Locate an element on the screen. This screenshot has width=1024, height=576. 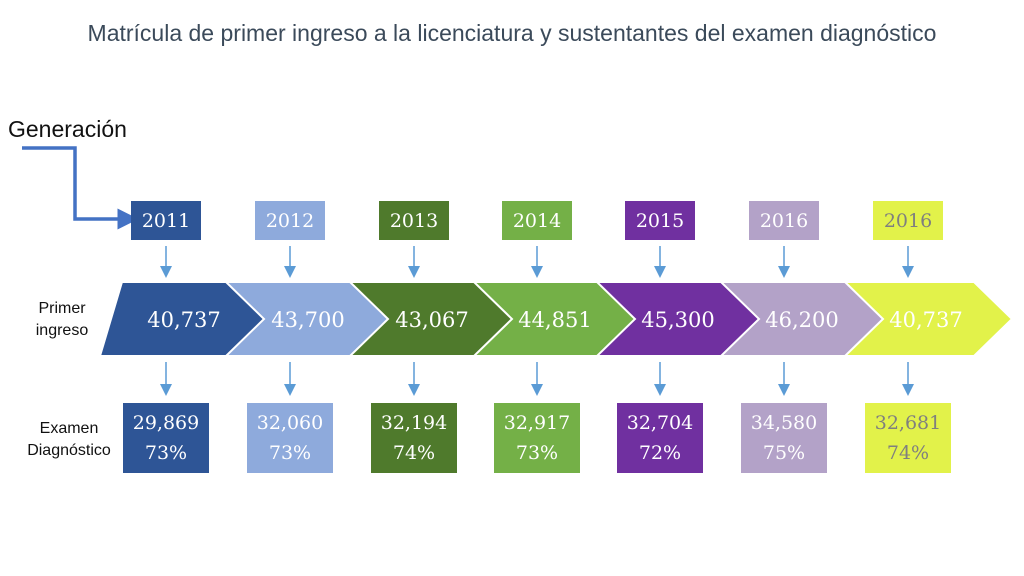
examen-result-box-5: 32,704 72% is located at coordinates (660, 438).